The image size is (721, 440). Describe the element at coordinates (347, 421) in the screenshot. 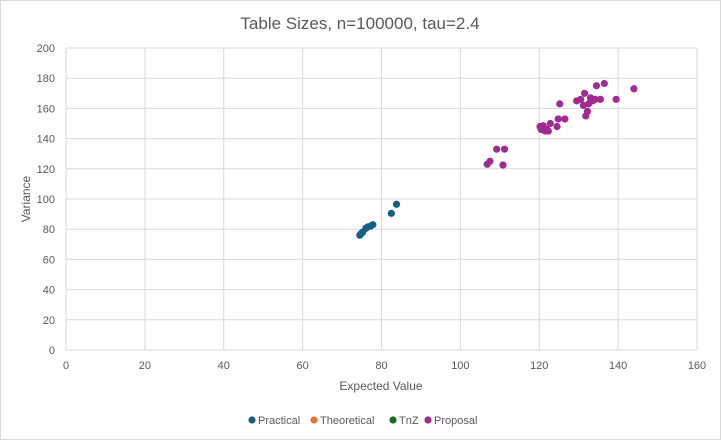

I see `legend-label-theoretical: Theoretical` at that location.